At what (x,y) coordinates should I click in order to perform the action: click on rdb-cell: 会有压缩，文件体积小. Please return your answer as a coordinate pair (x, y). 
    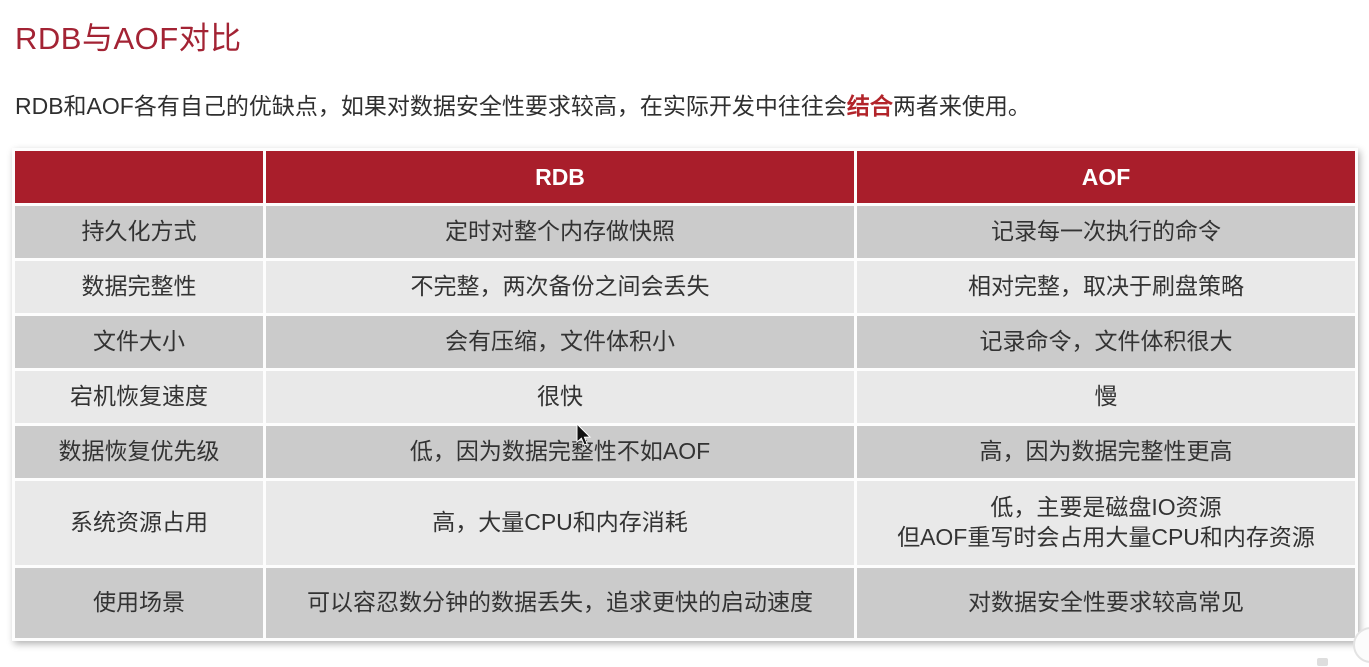
    Looking at the image, I should click on (560, 342).